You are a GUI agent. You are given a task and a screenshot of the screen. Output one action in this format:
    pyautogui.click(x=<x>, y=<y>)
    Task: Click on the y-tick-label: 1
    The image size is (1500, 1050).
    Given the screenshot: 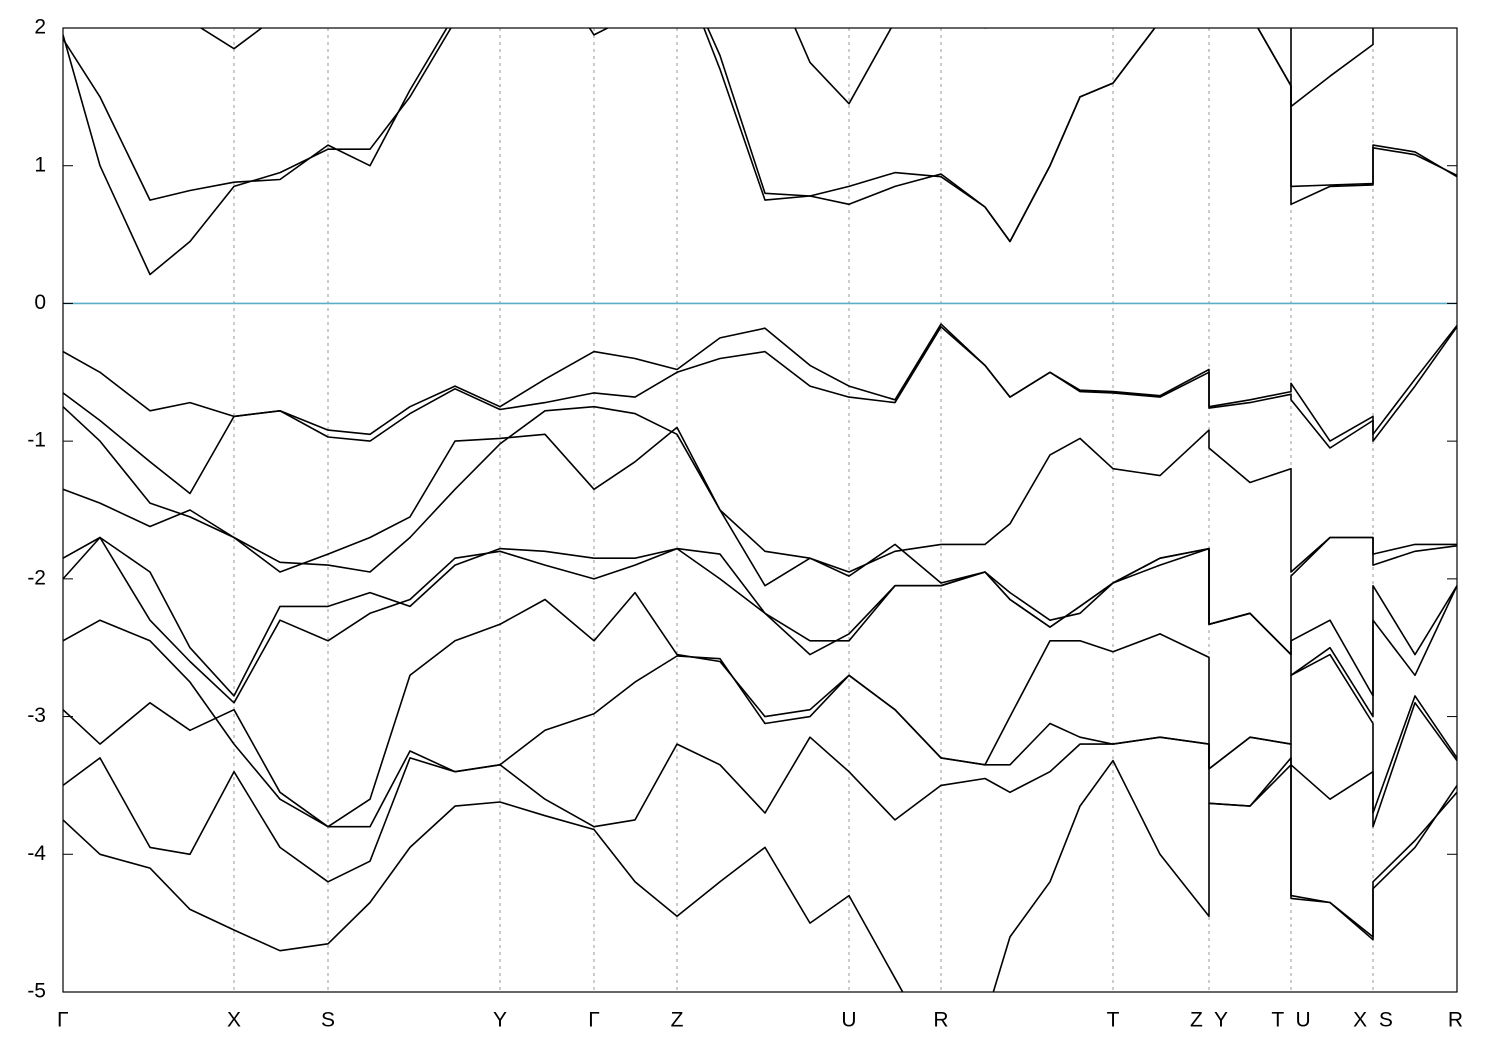 What is the action you would take?
    pyautogui.click(x=40, y=164)
    